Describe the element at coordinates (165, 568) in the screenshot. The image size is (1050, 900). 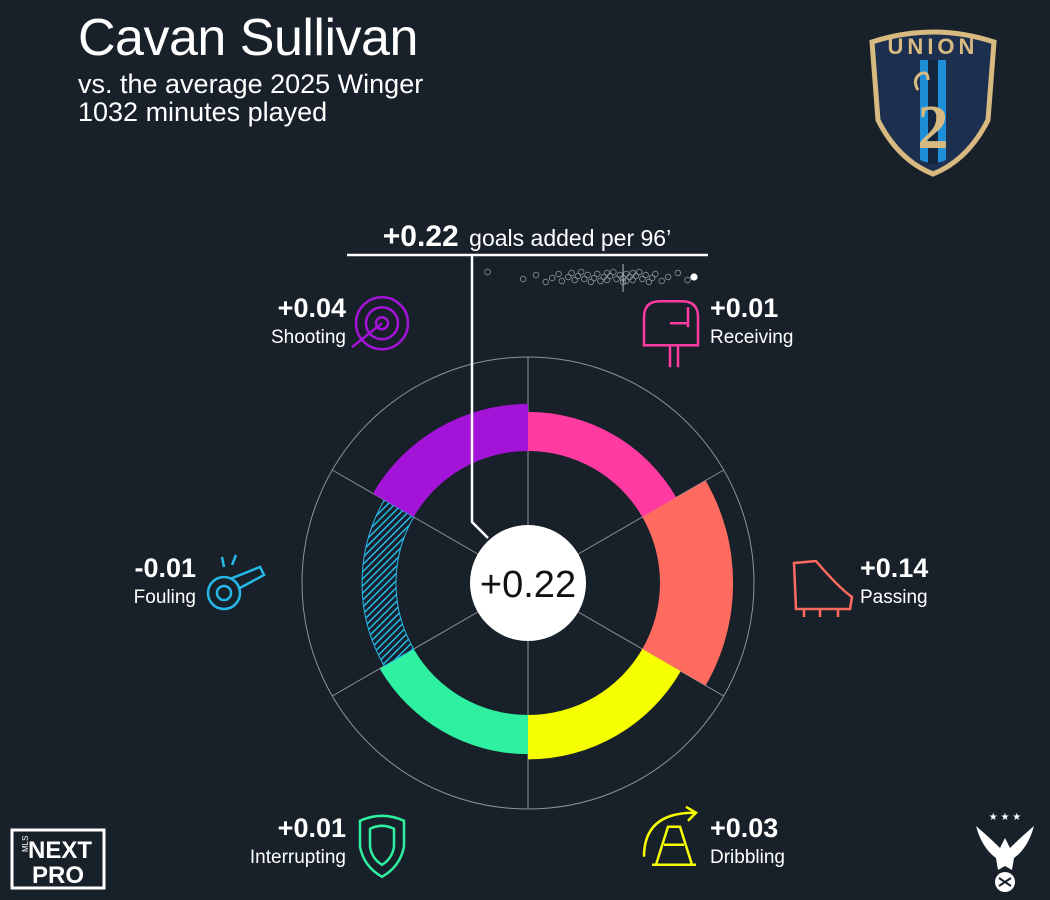
I see `value-label-fouling: -0.01` at that location.